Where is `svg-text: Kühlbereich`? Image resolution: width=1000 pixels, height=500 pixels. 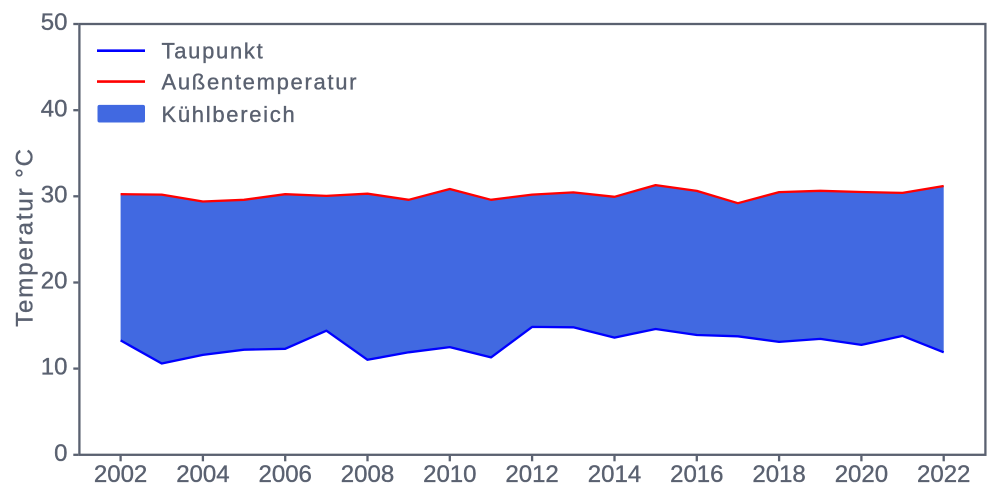
svg-text: Kühlbereich is located at coordinates (229, 114).